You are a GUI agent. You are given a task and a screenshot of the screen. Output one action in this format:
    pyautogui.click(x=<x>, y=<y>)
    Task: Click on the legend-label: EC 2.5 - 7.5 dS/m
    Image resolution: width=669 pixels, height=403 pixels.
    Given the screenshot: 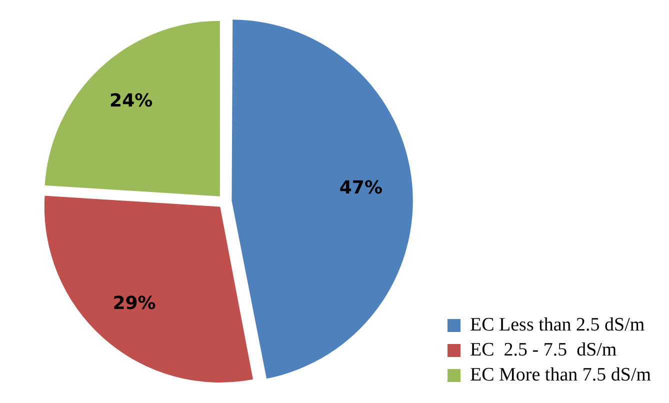 What is the action you would take?
    pyautogui.click(x=543, y=349)
    